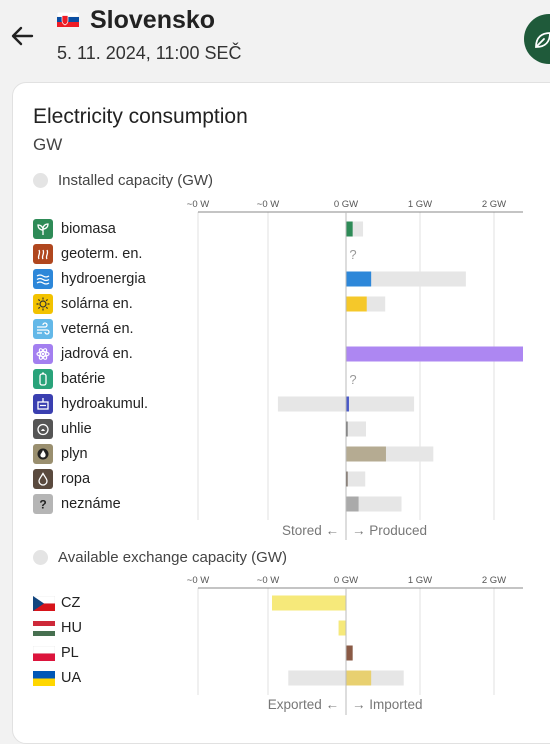  Describe the element at coordinates (60, 454) in the screenshot. I see `production-row-gas: plyn` at that location.